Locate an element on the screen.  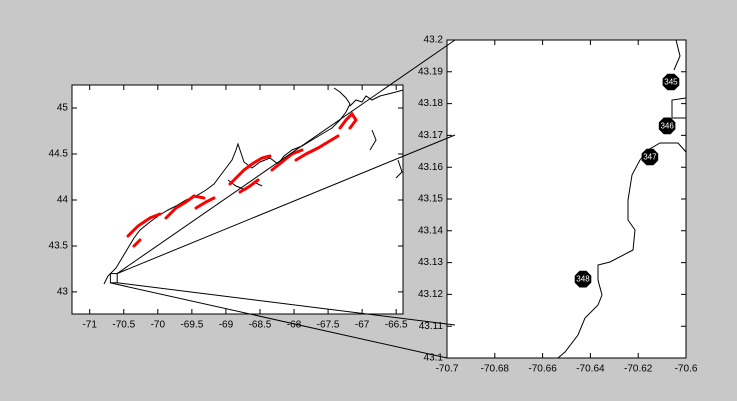
x-tick-label: -67 is located at coordinates (362, 325).